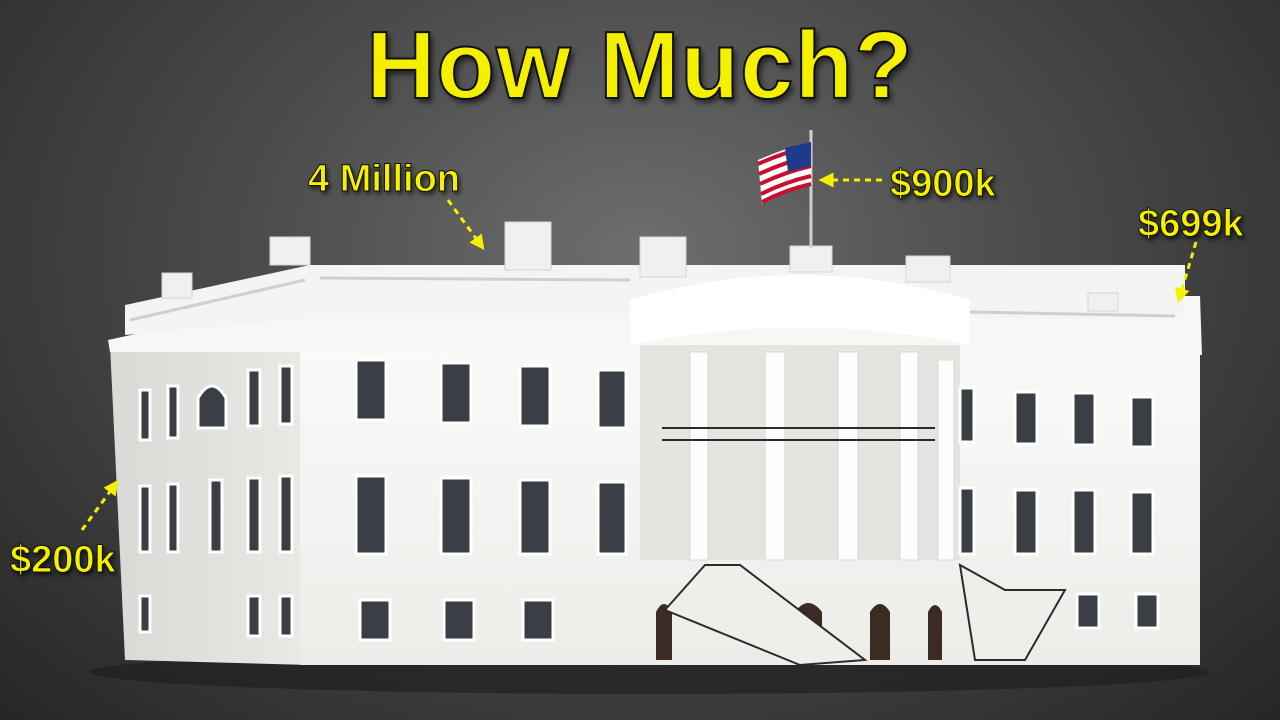 This screenshot has height=720, width=1280. What do you see at coordinates (640, 266) in the screenshot?
I see `chimneys` at bounding box center [640, 266].